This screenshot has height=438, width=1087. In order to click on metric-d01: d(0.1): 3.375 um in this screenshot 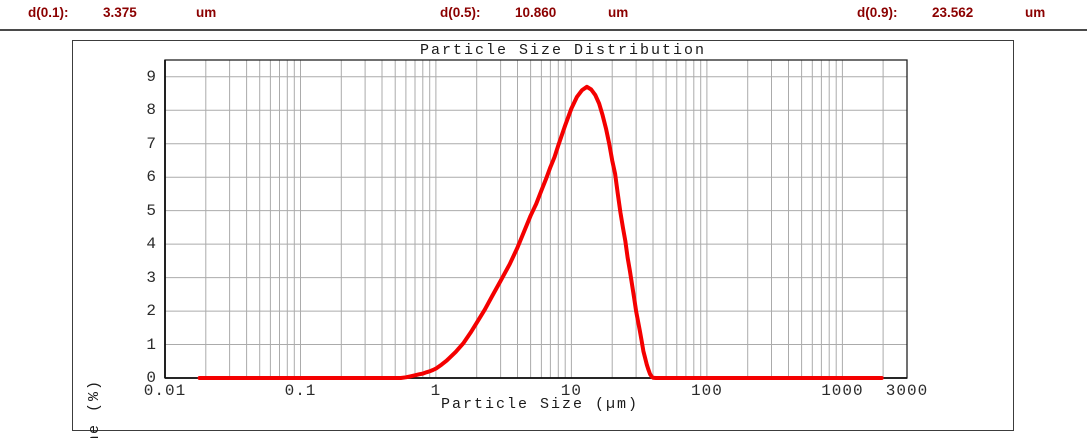, I will do `click(148, 13)`.